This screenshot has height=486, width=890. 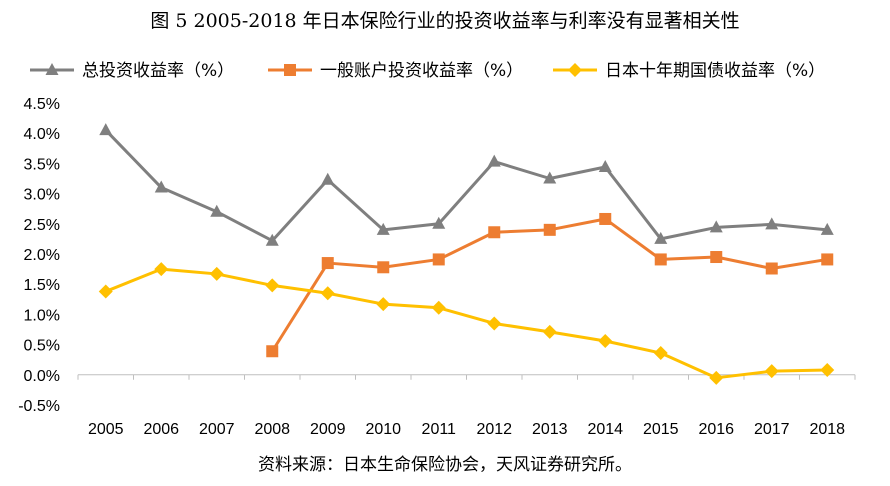 I want to click on legend-item: 日本十年期国债收益率（%）, so click(x=689, y=71).